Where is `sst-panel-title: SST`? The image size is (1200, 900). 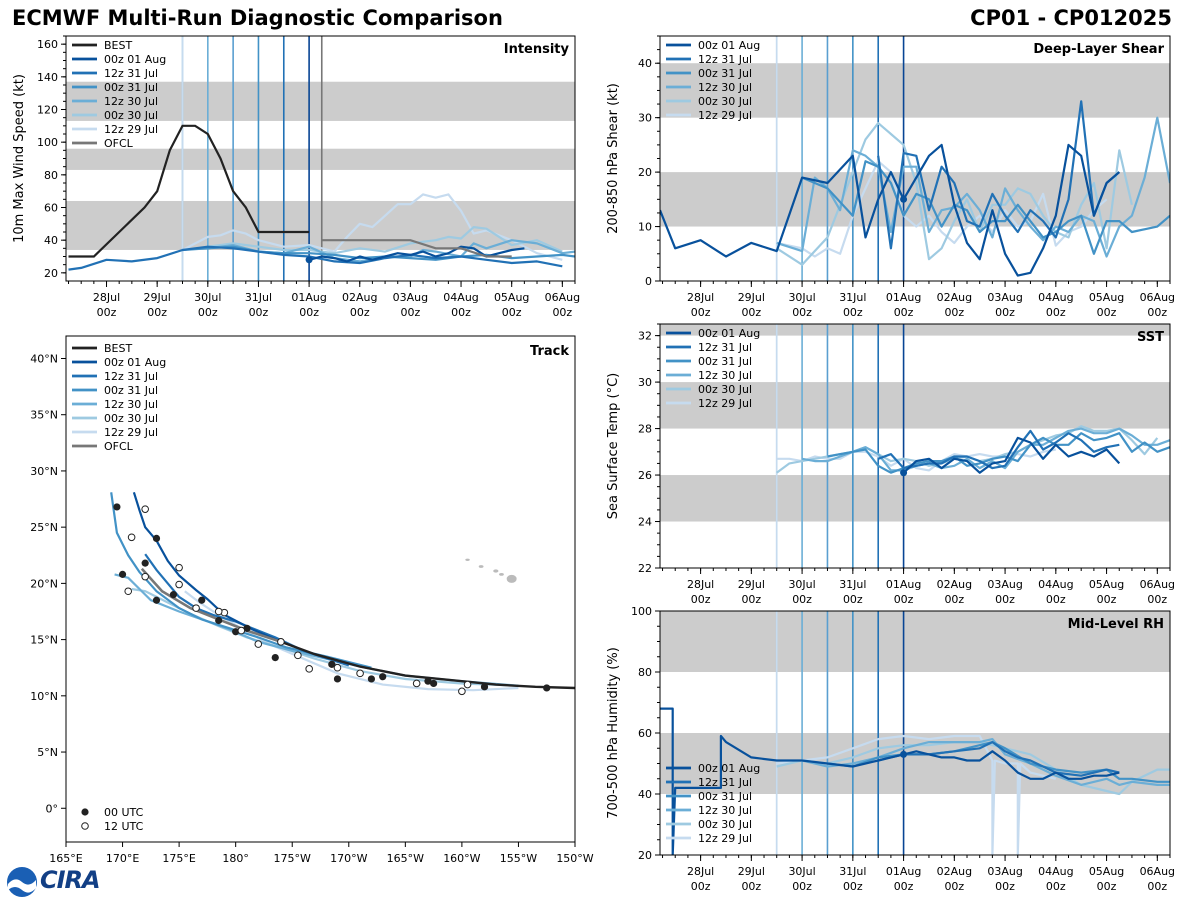
sst-panel-title: SST is located at coordinates (1150, 337).